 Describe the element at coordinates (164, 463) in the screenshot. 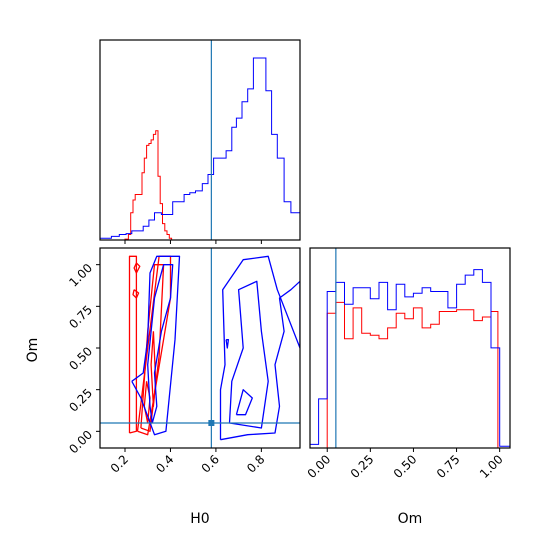

I see `contour-x-tick-label: 0.4` at that location.